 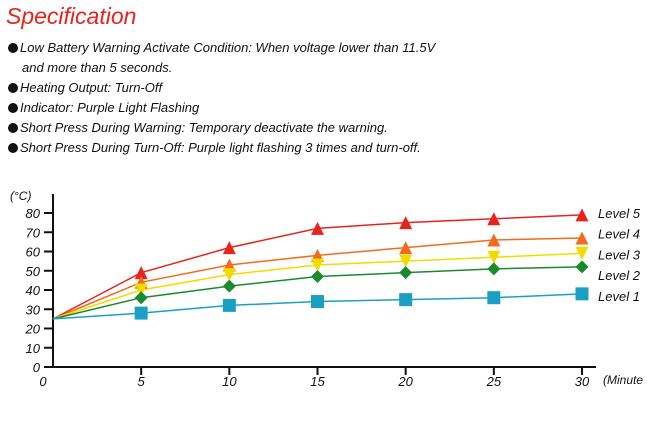 I want to click on y-tick-label: 30, so click(x=33, y=309).